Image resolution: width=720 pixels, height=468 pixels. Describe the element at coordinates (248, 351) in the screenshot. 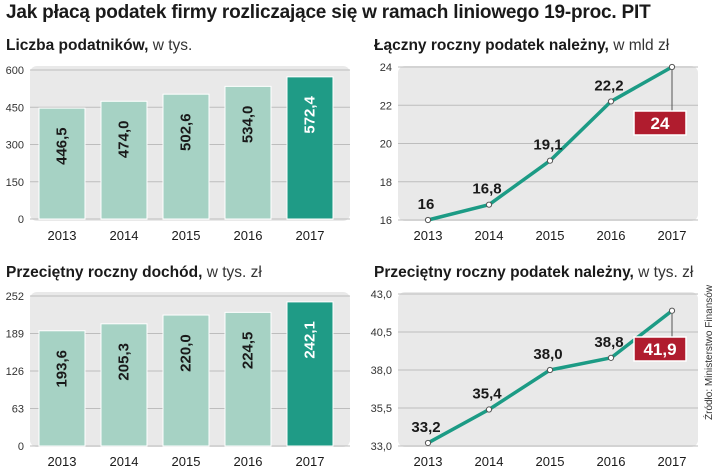

I see `bar-value-label: 224,5` at that location.